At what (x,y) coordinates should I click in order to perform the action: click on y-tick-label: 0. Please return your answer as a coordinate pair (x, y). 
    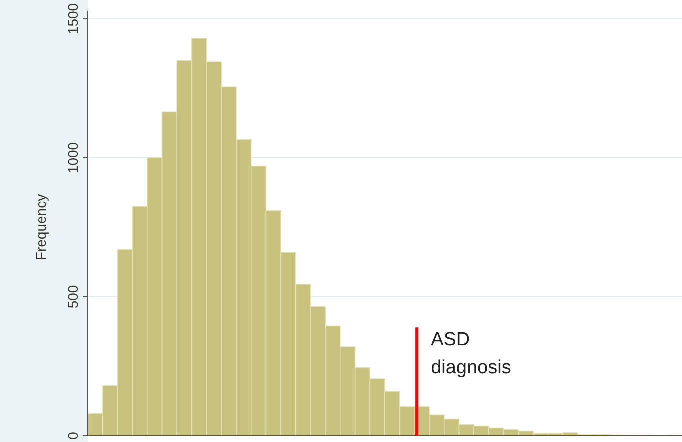
    Looking at the image, I should click on (73, 436).